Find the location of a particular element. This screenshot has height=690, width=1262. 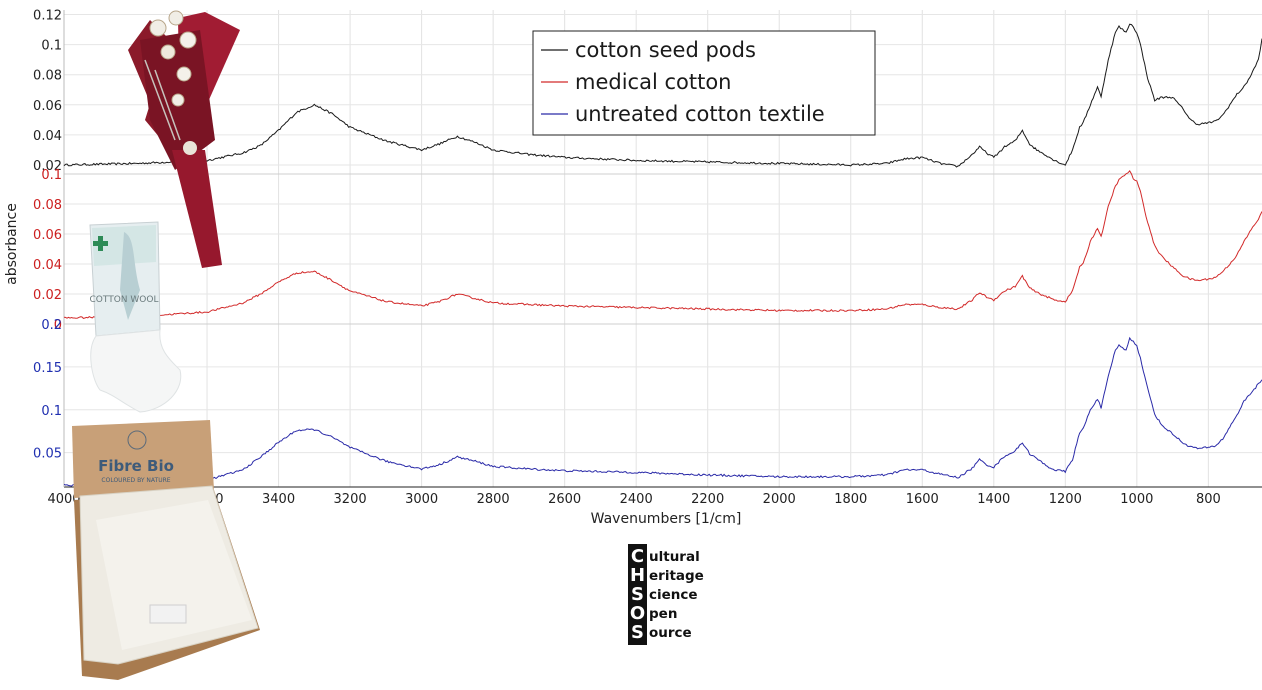

fibre-bio-tagline: COLOURED BY NATURE is located at coordinates (135, 480).